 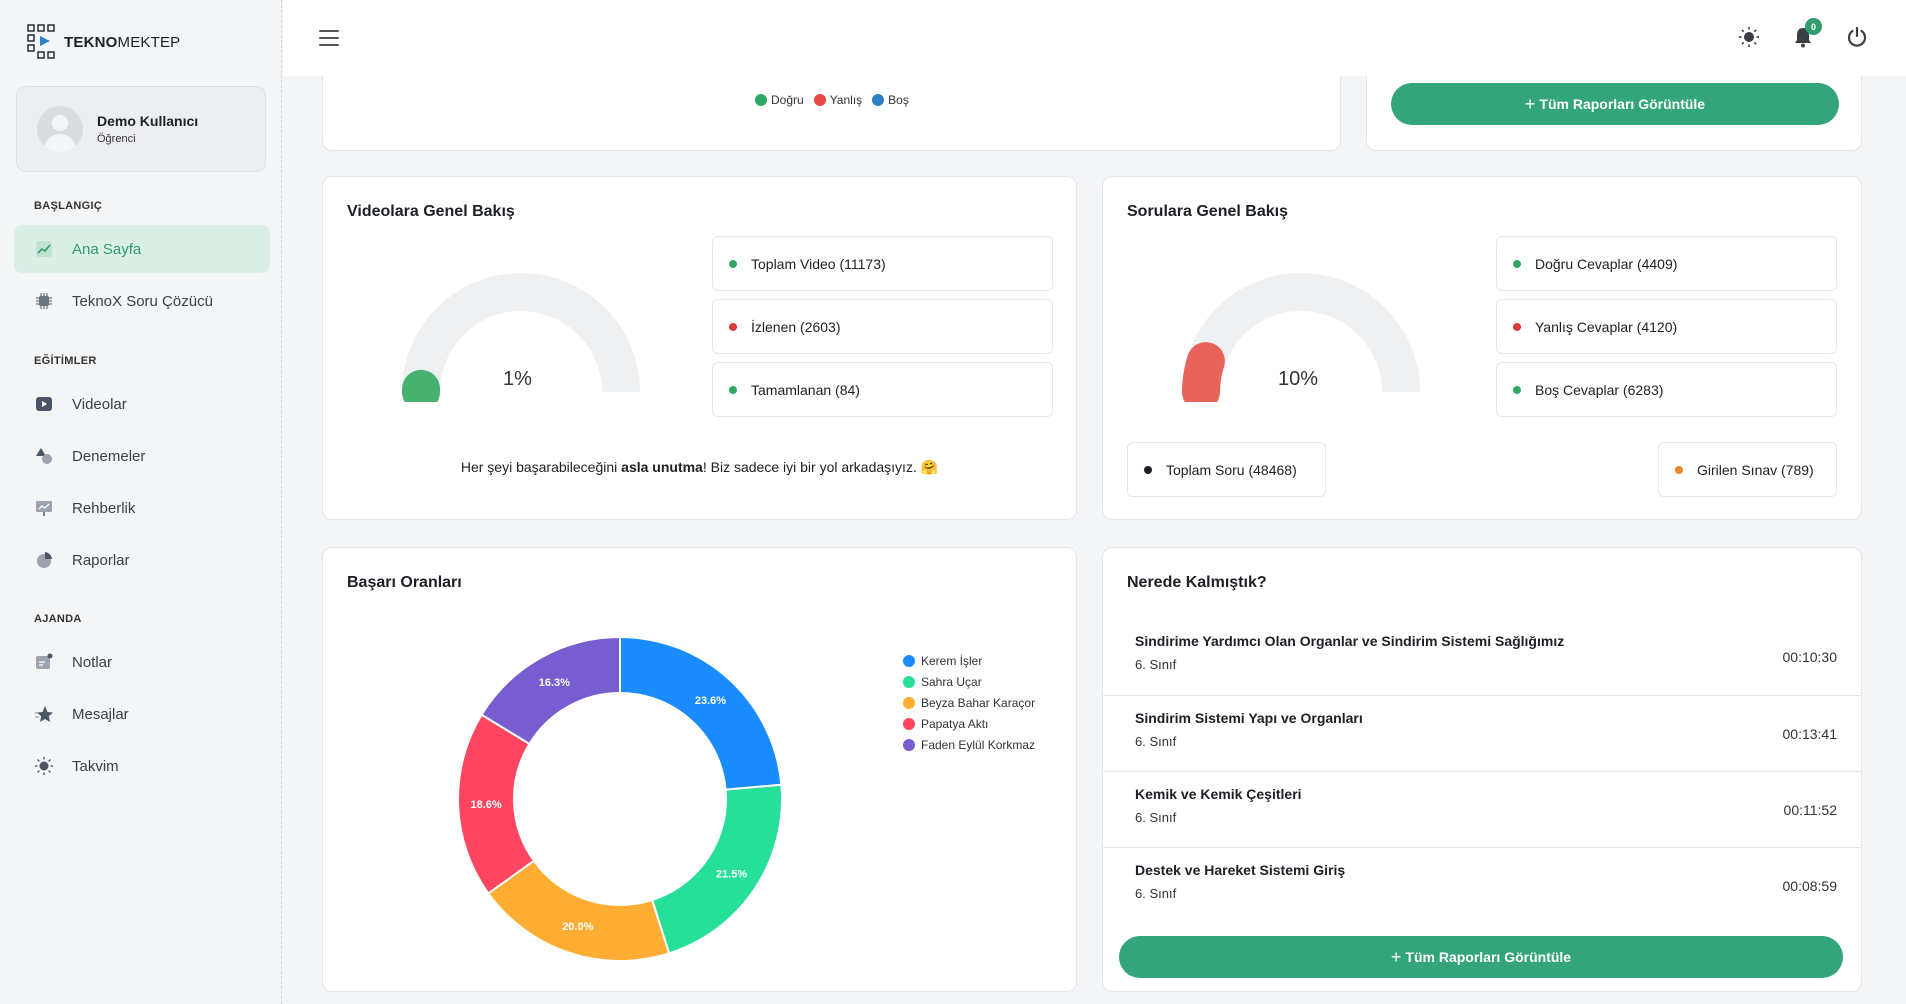 I want to click on stat-exams-taken: Girilen Sınav (789), so click(x=1747, y=469).